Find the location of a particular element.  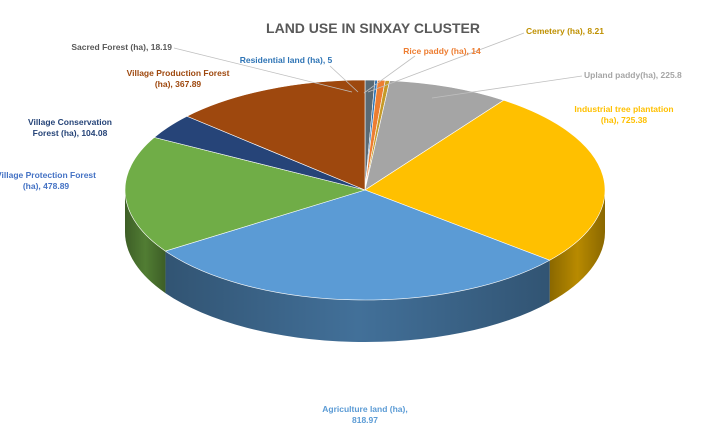

data-label-1: Residential land (ha), 5 is located at coordinates (286, 60).